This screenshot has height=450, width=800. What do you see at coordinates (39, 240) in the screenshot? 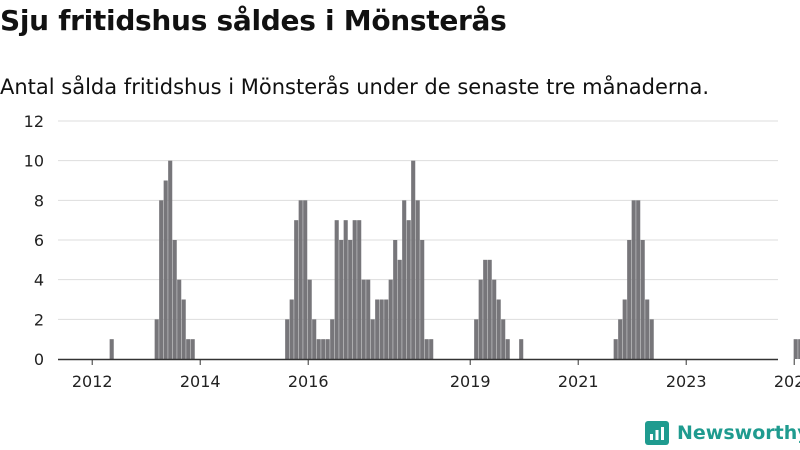
I see `y-tick-label: 6` at bounding box center [39, 240].